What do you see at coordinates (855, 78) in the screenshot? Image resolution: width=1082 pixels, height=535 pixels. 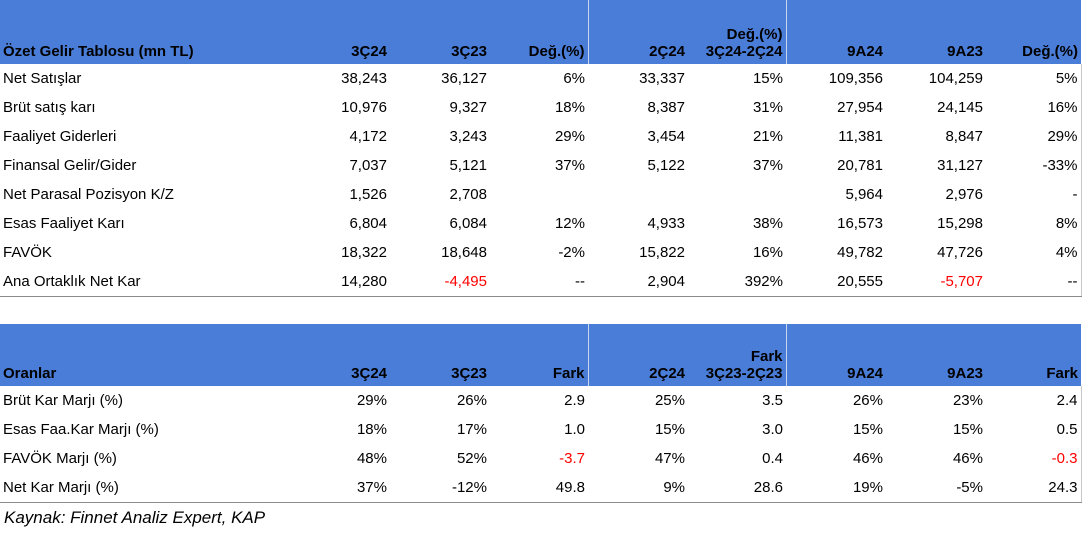 I see `table-cell: 109,356` at bounding box center [855, 78].